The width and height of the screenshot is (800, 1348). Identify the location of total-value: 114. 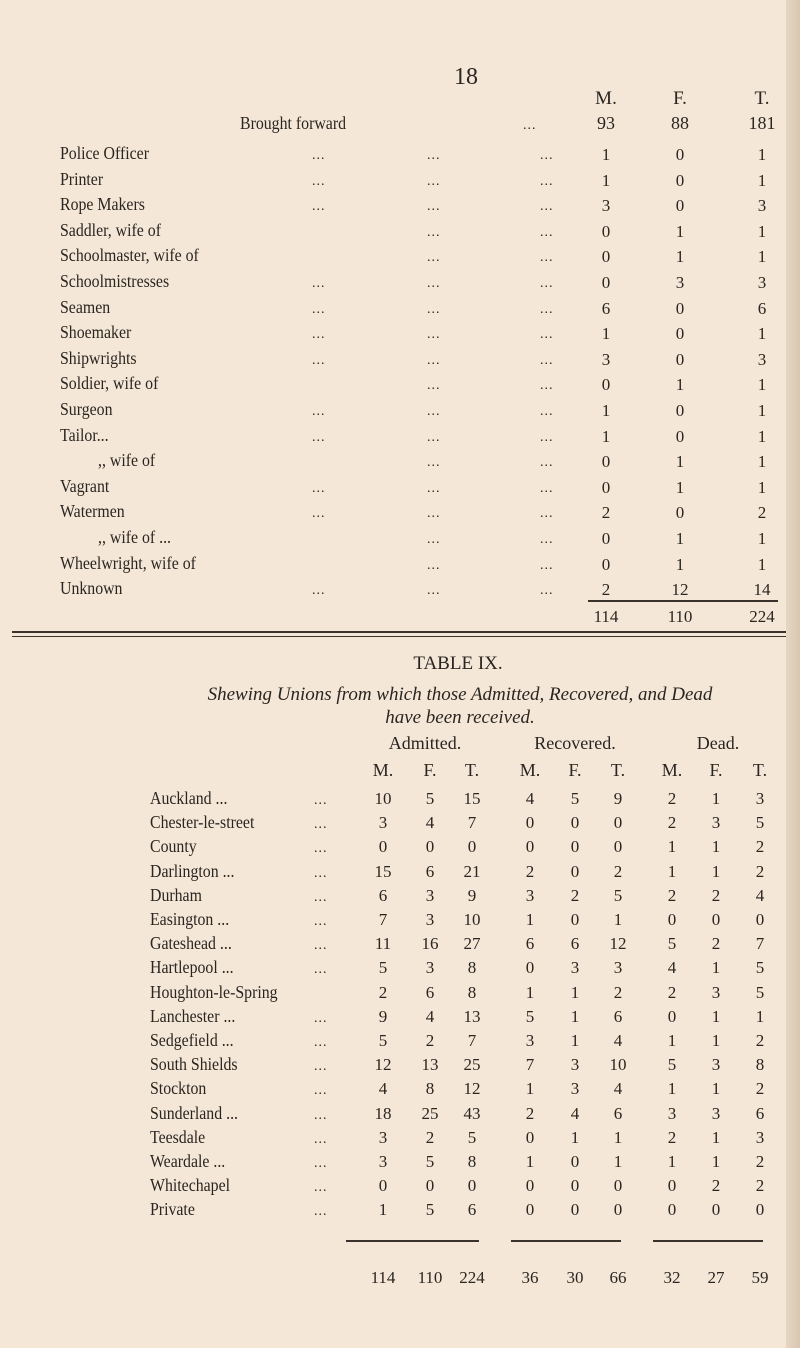
(606, 616).